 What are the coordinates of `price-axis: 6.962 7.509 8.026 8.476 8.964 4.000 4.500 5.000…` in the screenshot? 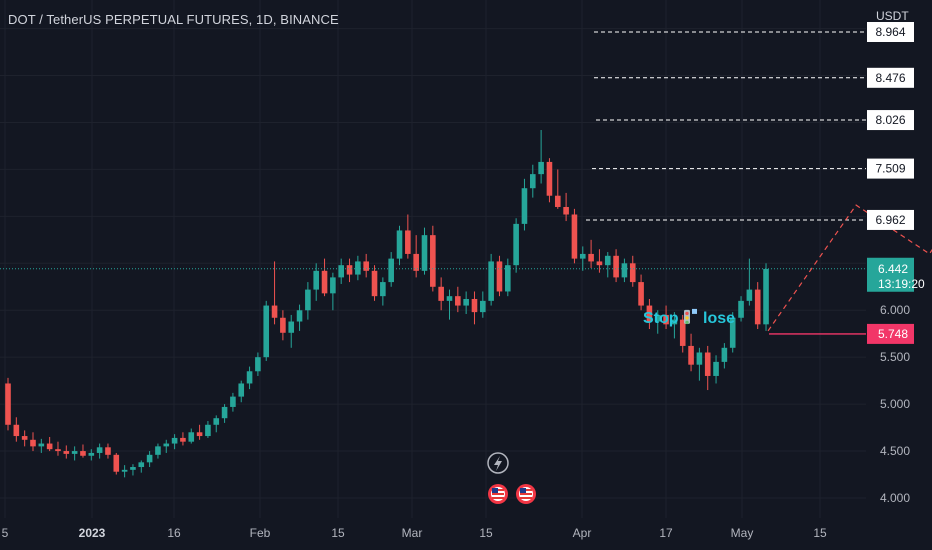 It's located at (896, 263).